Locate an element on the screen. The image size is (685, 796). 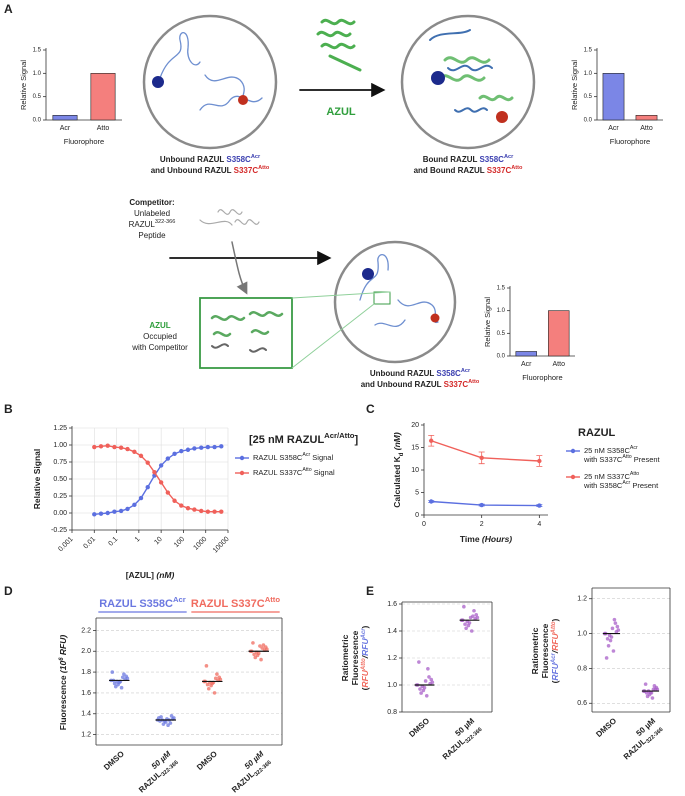
text-run: [25 nM RAZUL is located at coordinates (286, 440).